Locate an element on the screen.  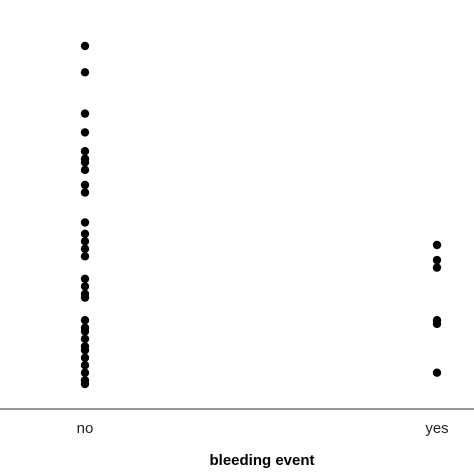
x-tick-labels: no yes is located at coordinates (263, 428).